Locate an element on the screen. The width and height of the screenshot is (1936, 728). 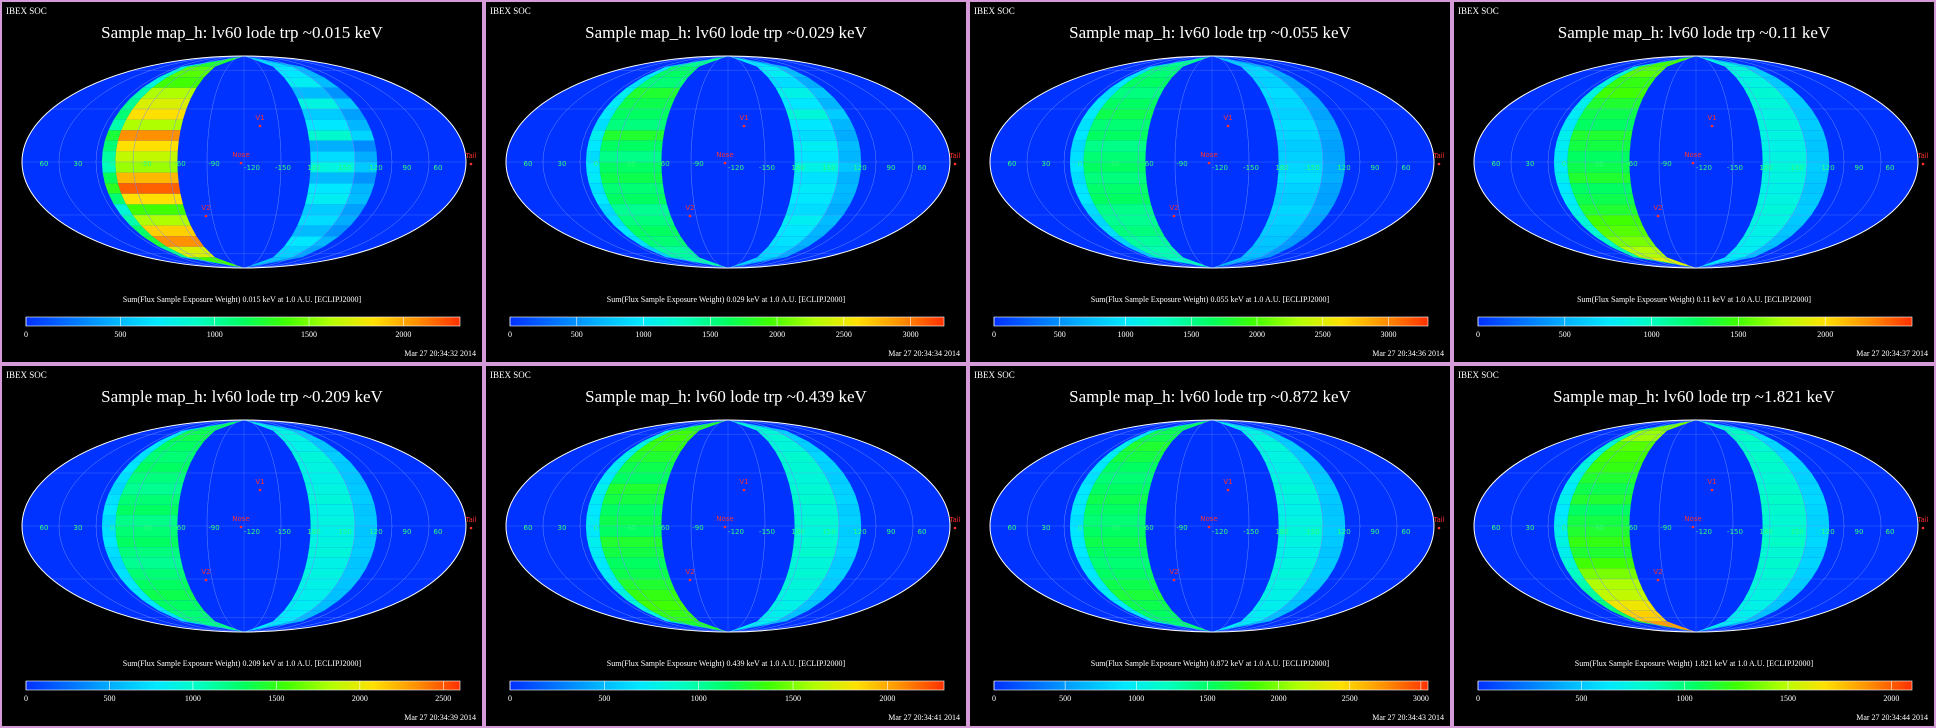
longitude-label: -60 is located at coordinates (1631, 528).